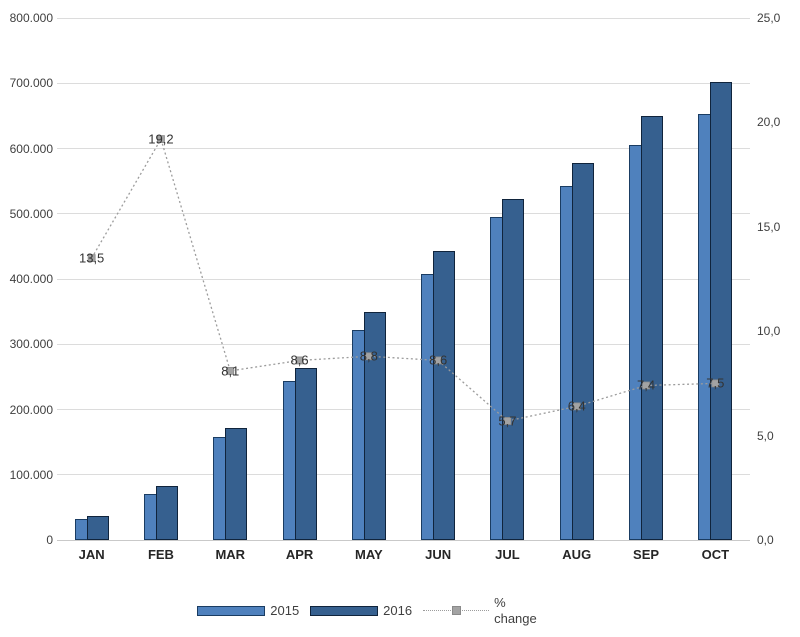 The image size is (800, 637). I want to click on x-axis-month-label: APR, so click(299, 554).